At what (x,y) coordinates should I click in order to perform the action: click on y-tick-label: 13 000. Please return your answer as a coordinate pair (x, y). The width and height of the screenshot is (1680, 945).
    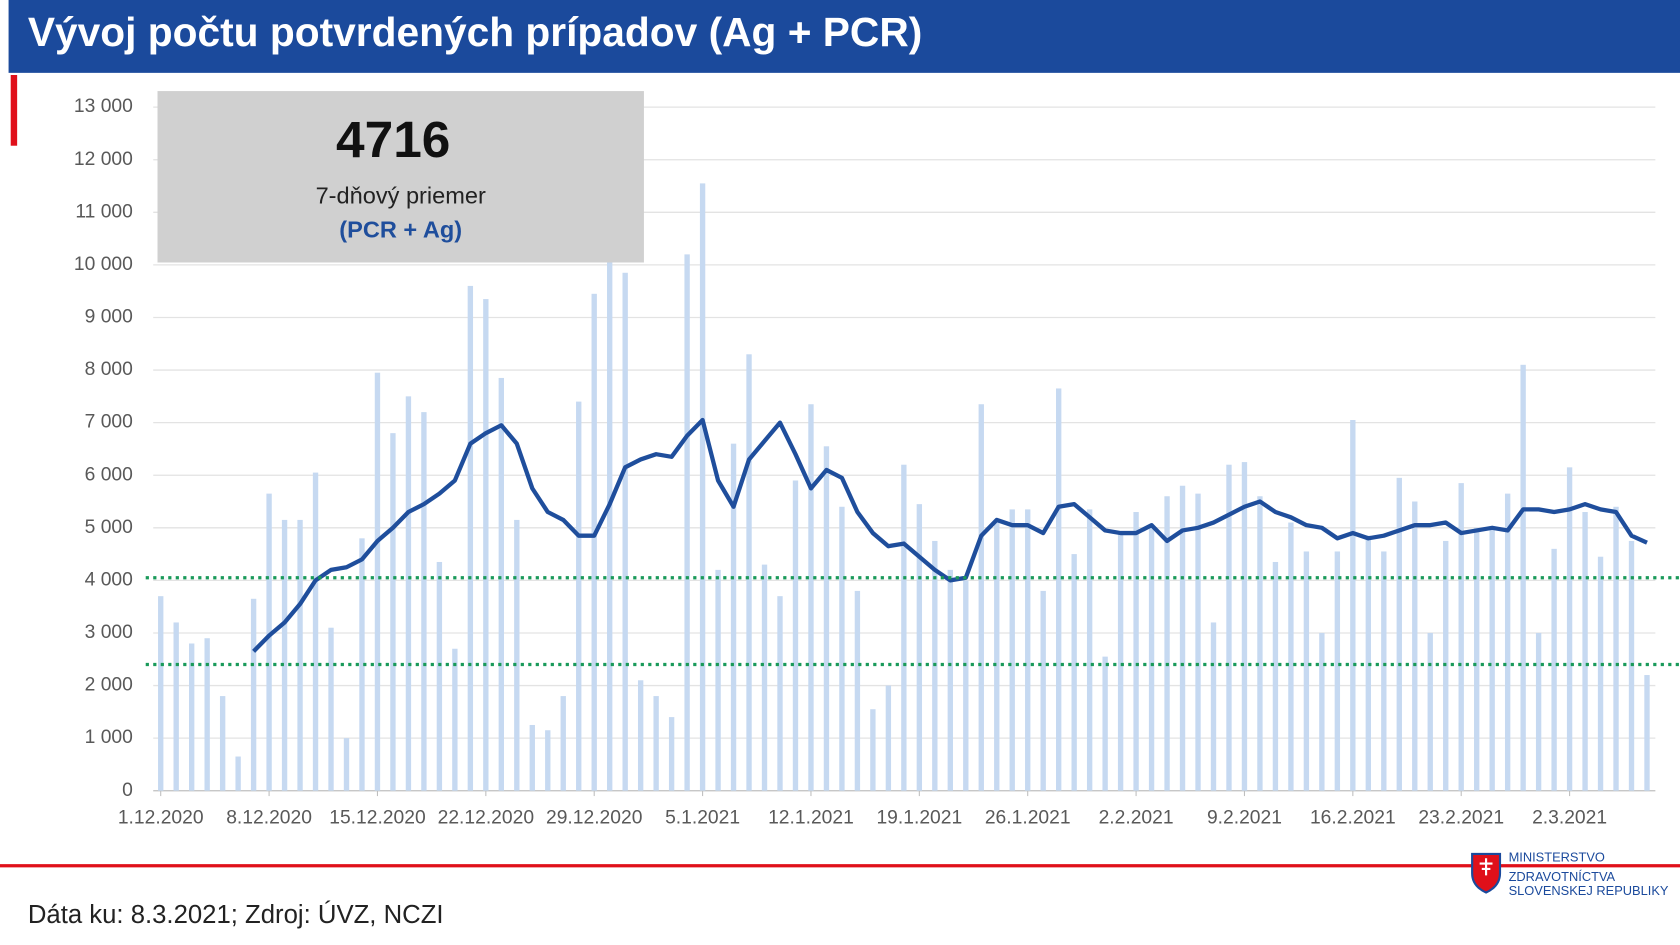
    Looking at the image, I should click on (103, 106).